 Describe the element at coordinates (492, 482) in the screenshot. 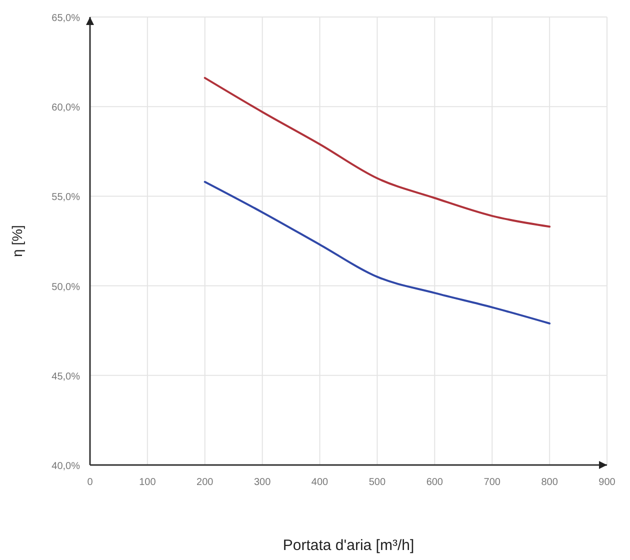

I see `x-tick-label: 700` at that location.